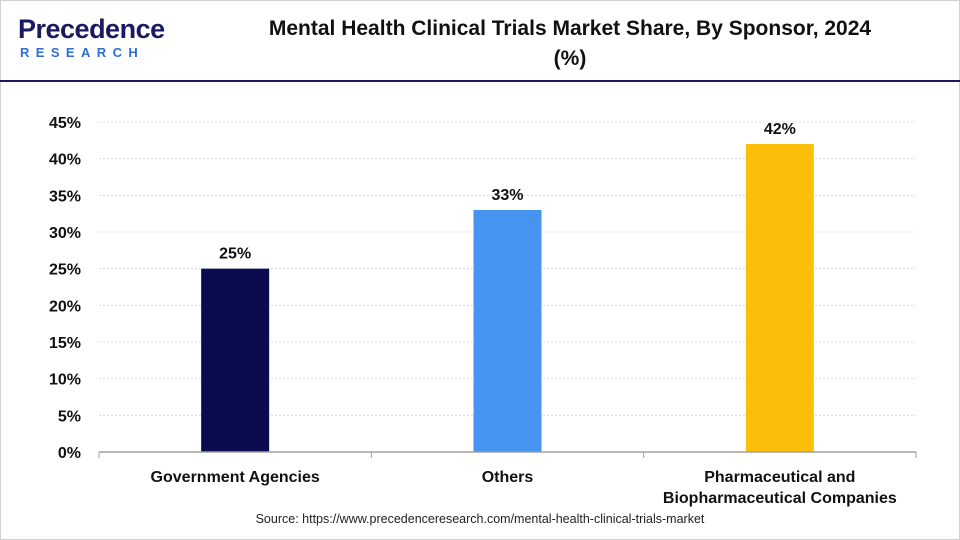 This screenshot has width=960, height=540. Describe the element at coordinates (480, 81) in the screenshot. I see `header-divider` at that location.